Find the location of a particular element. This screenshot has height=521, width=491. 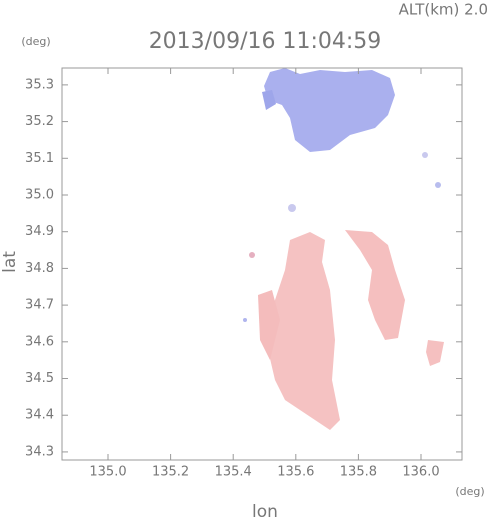

y-tick-label: 34.8 is located at coordinates (39, 268).